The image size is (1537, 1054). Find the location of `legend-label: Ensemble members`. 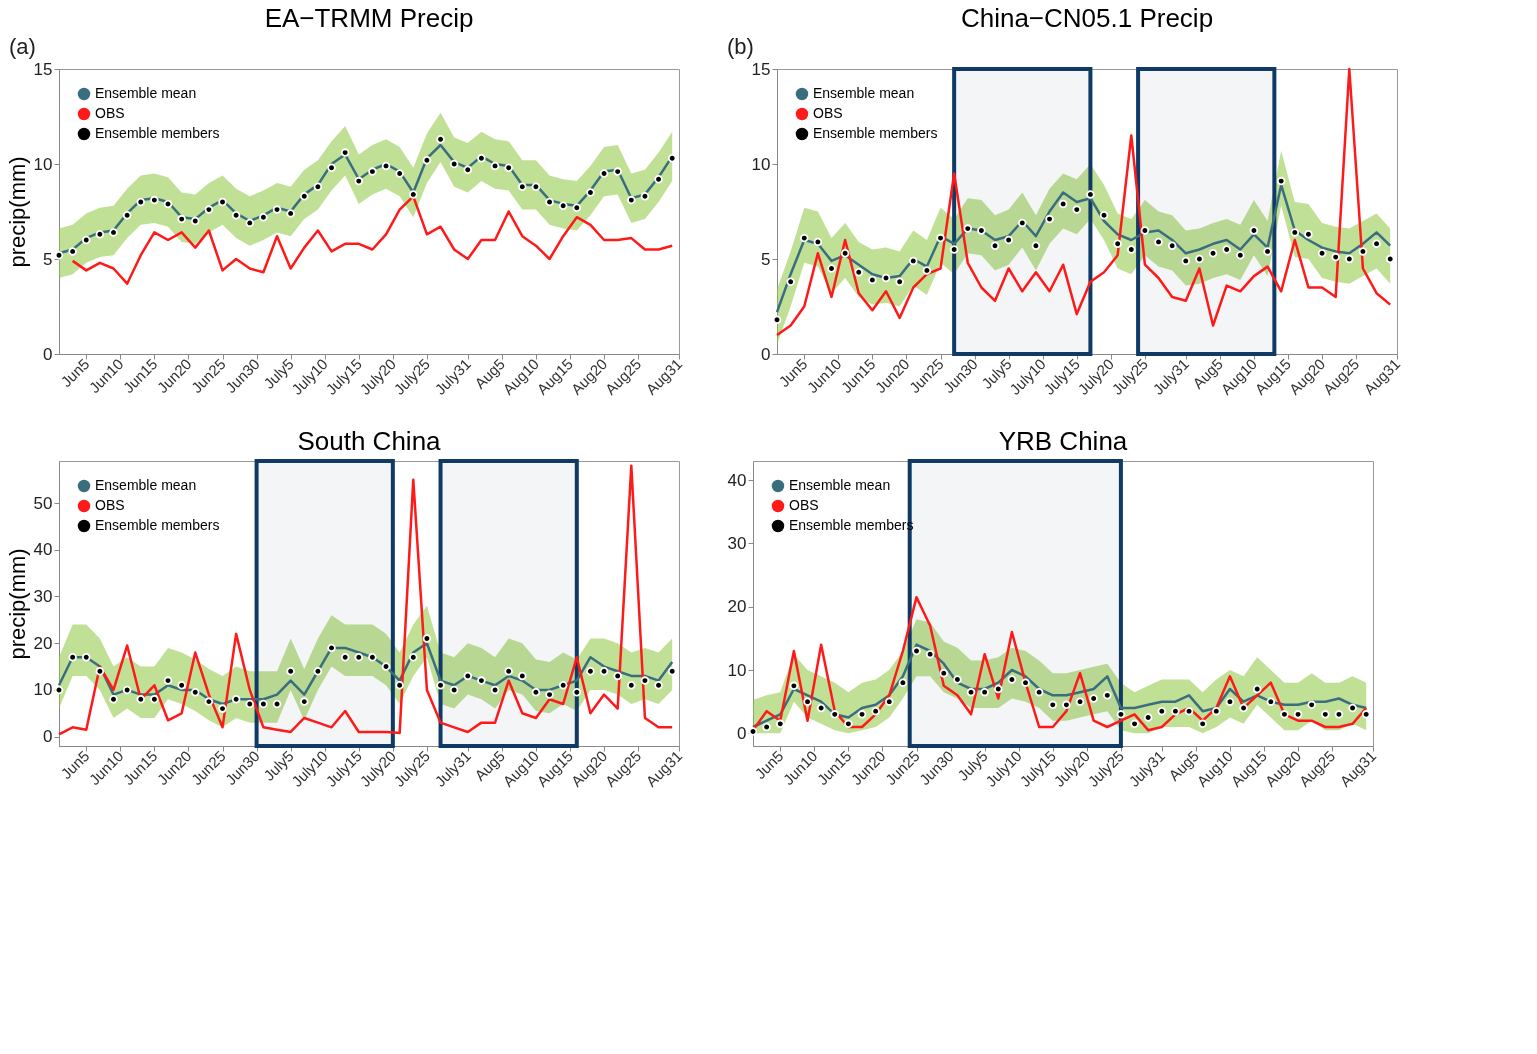

legend-label: Ensemble members is located at coordinates (157, 133).